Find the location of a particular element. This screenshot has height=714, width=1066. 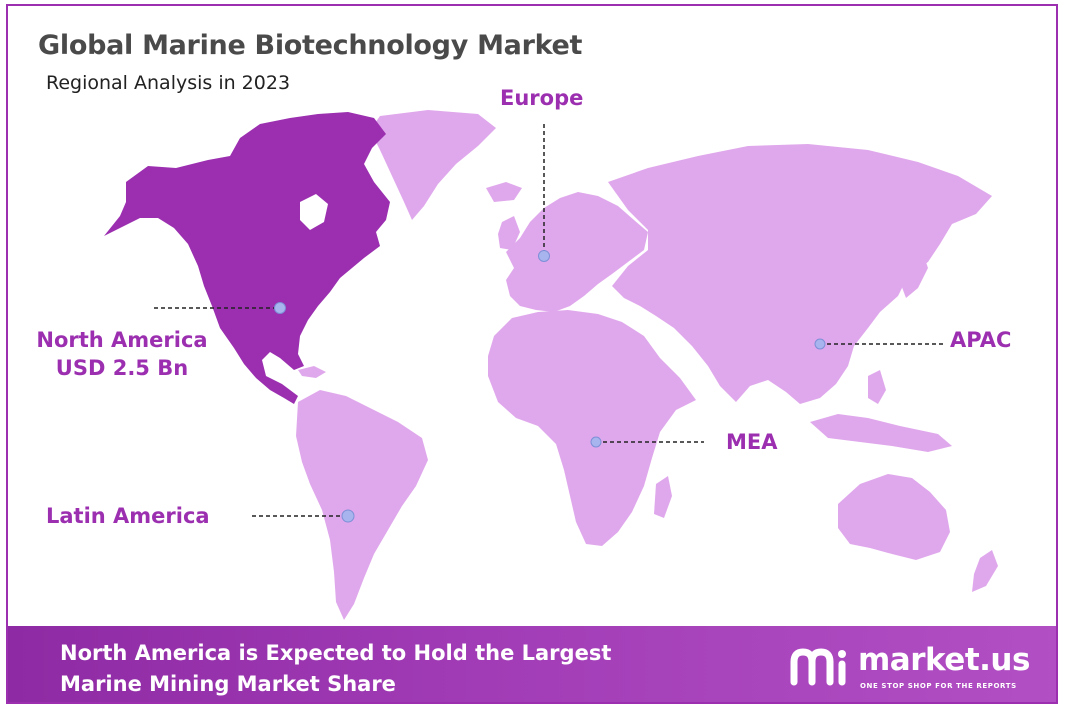

region-africa is located at coordinates (592, 428).